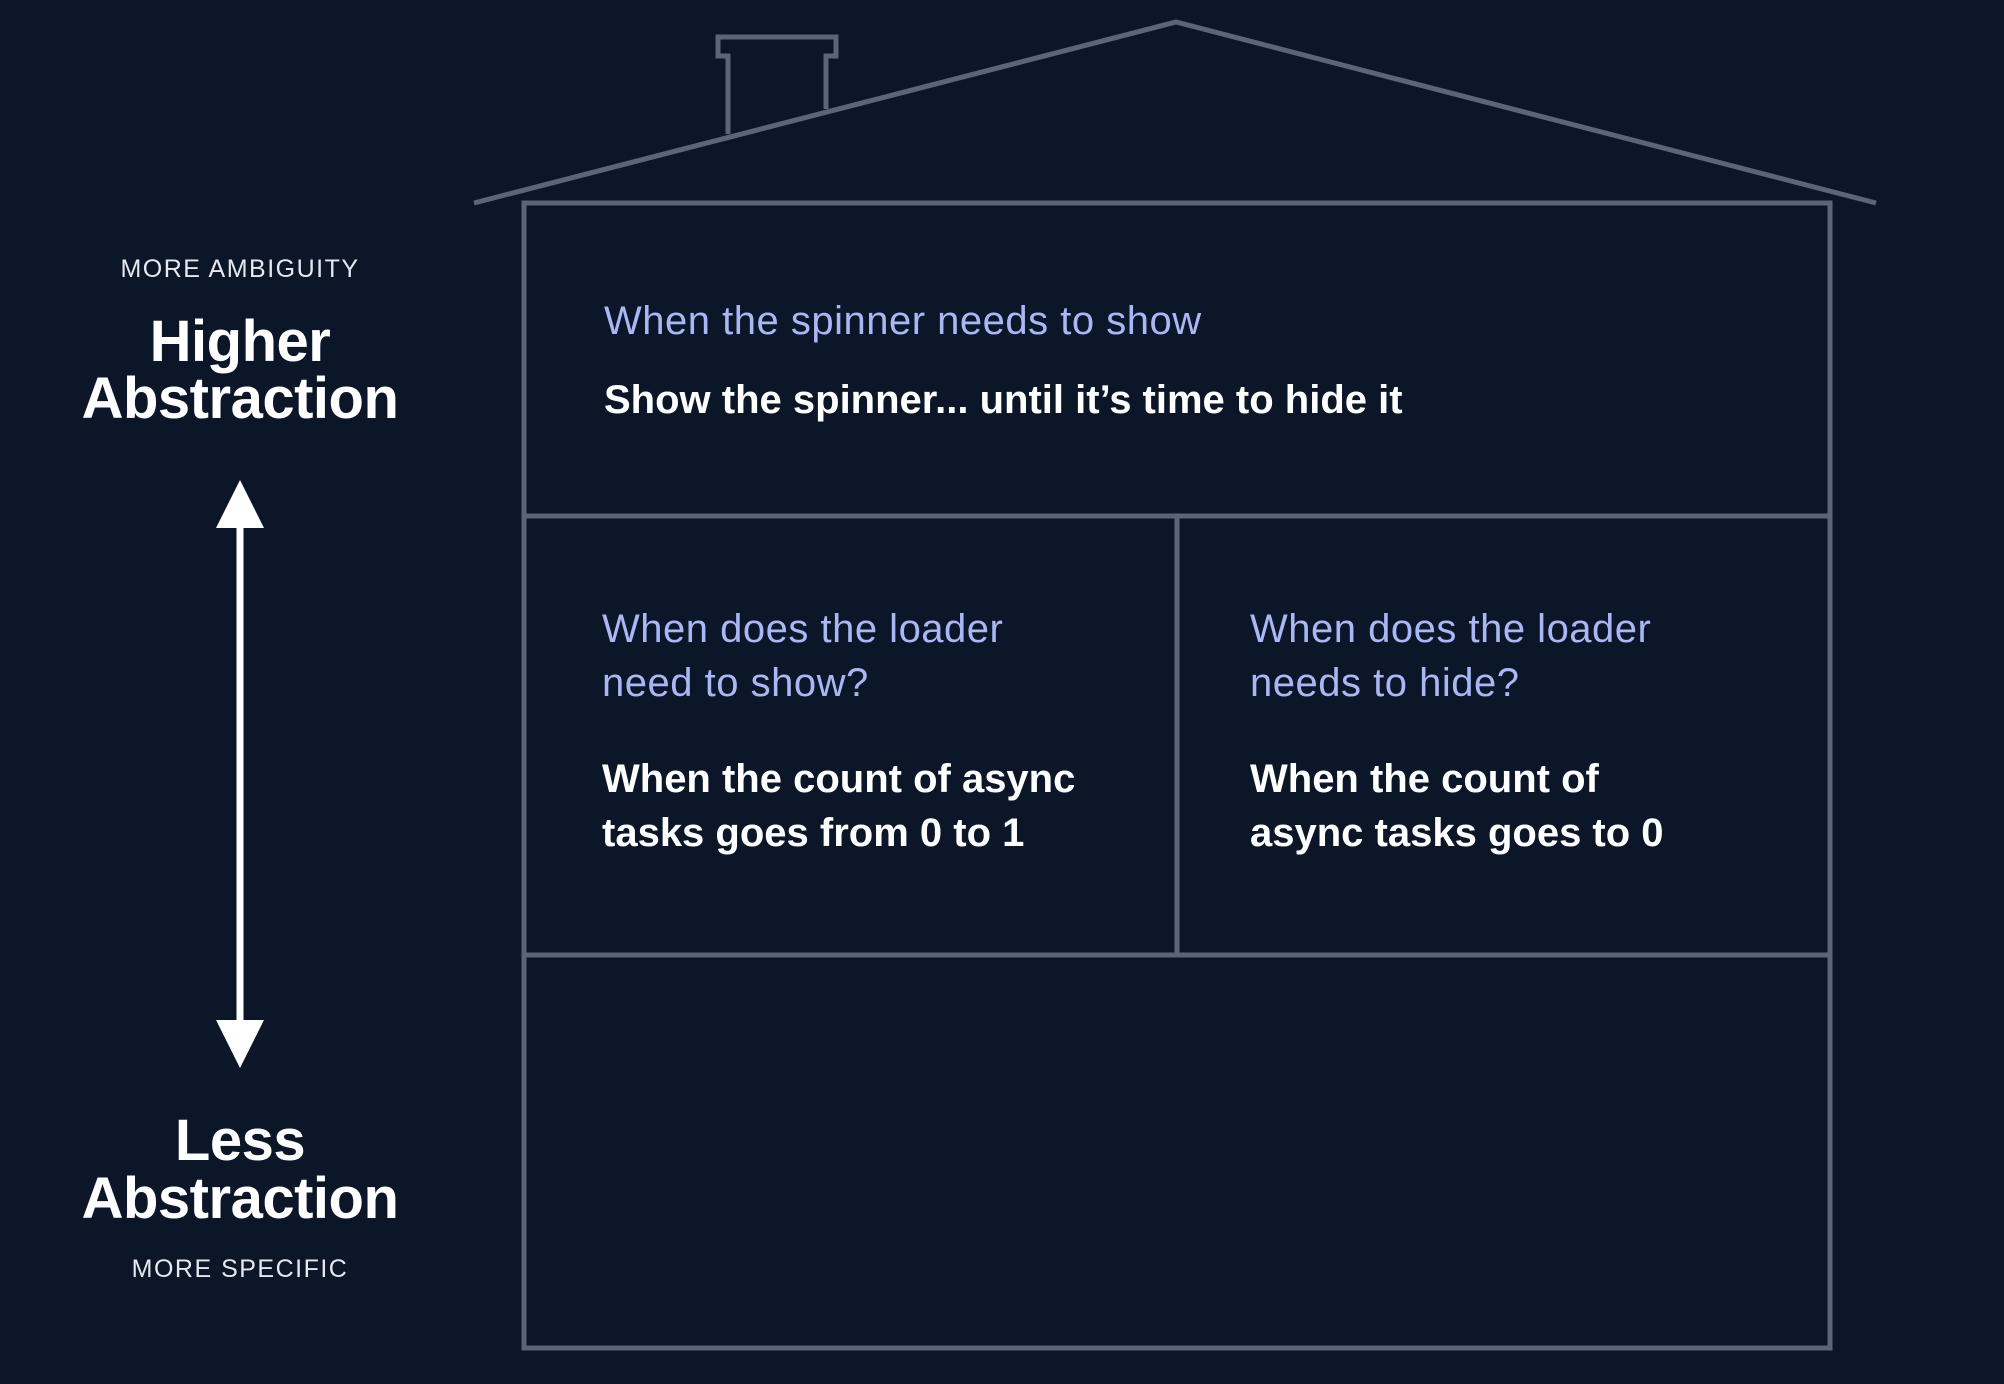  Describe the element at coordinates (813, 833) in the screenshot. I see `middle-left-answer-line2: tasks goes from 0 to 1` at that location.